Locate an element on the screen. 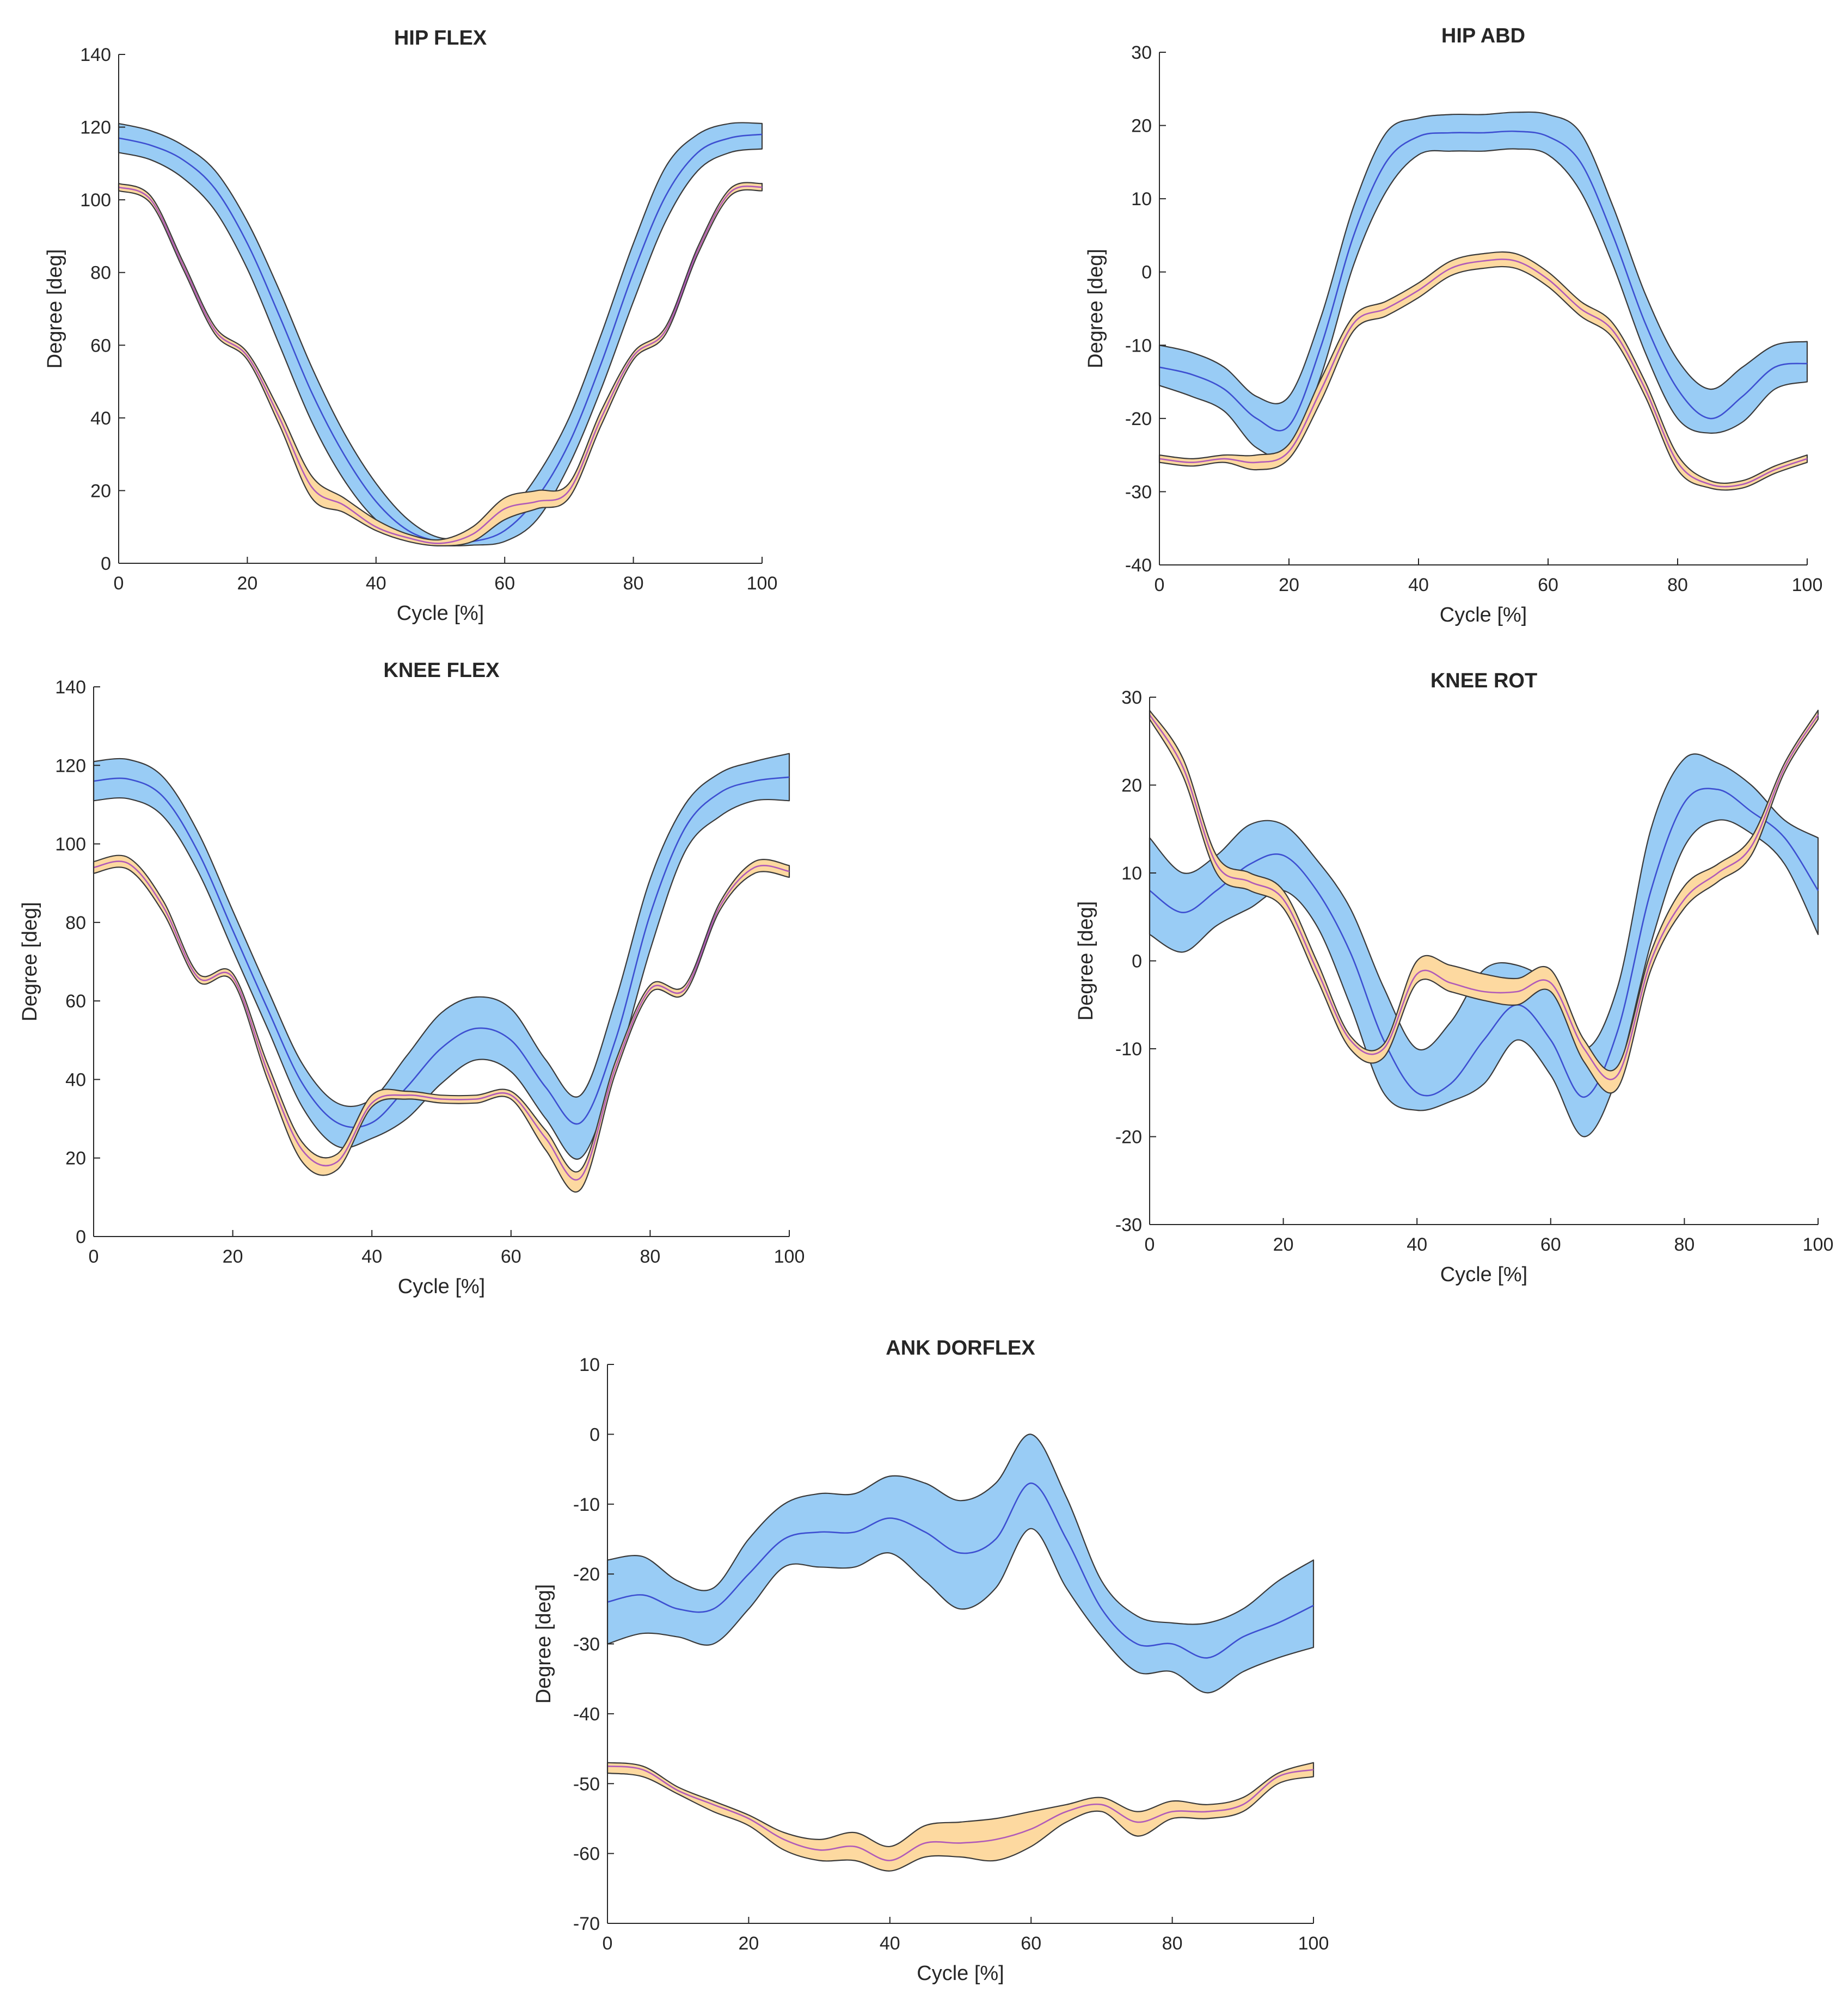 The height and width of the screenshot is (2005, 1848). knee-rot-x-tick-label: 0 is located at coordinates (1150, 1245).